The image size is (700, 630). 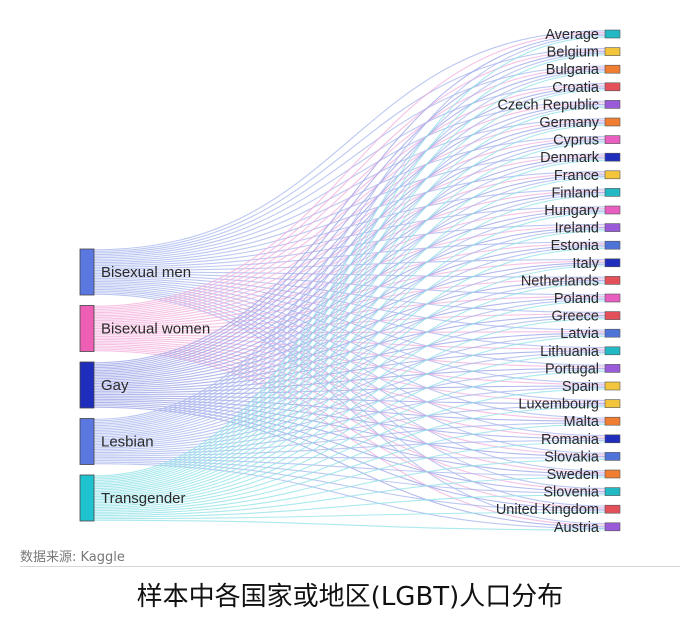 I want to click on target-node-finland, so click(x=612, y=192).